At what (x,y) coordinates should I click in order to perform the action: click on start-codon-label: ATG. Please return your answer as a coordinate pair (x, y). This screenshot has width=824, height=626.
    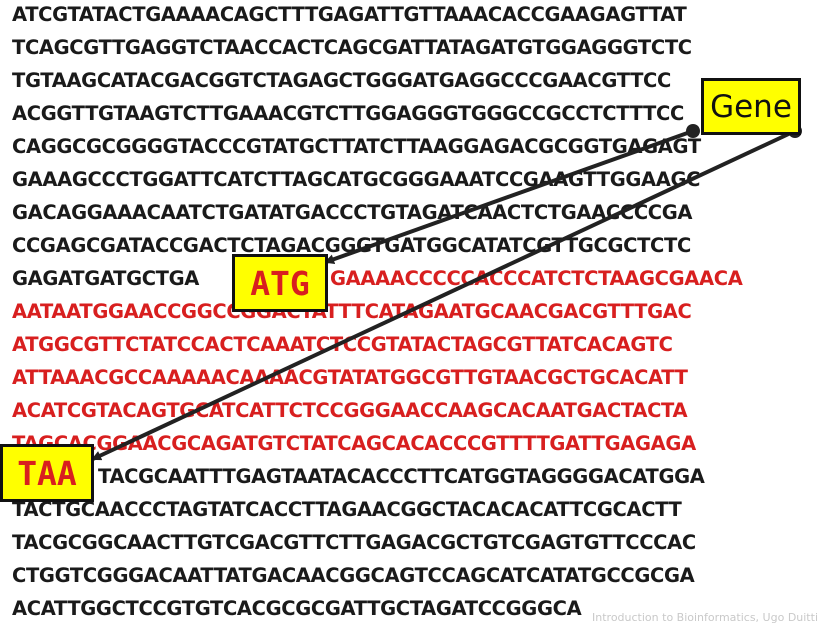
    Looking at the image, I should click on (280, 283).